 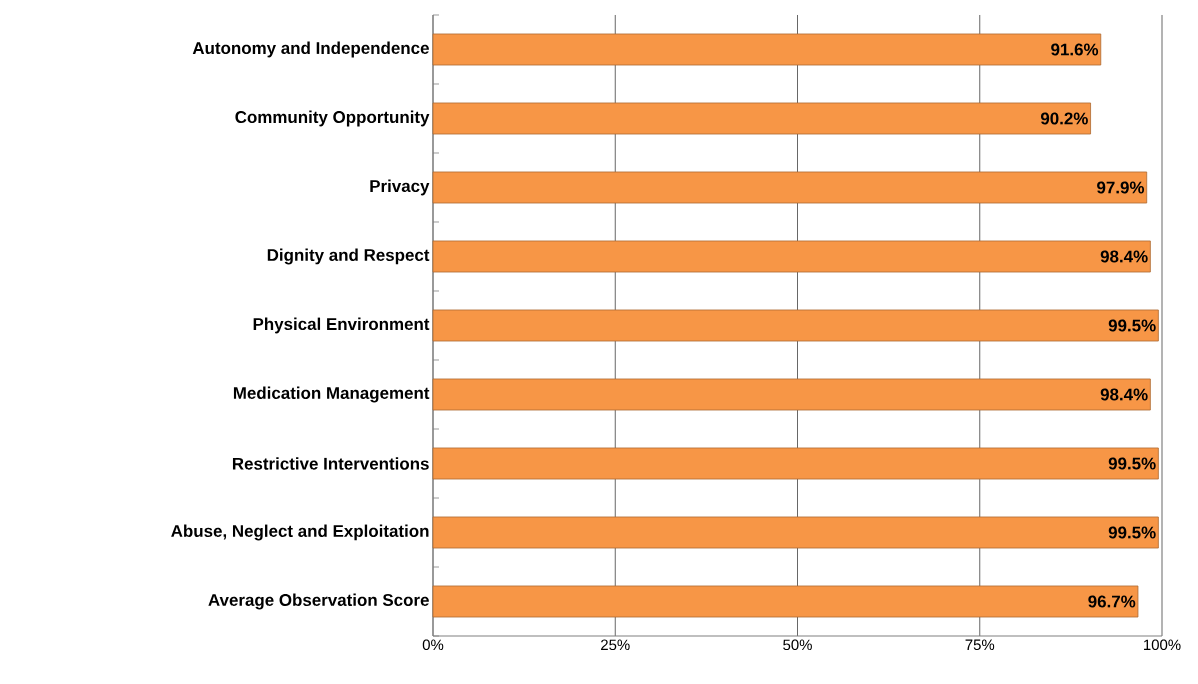 What do you see at coordinates (332, 118) in the screenshot?
I see `y-tick-label: Community Opportunity` at bounding box center [332, 118].